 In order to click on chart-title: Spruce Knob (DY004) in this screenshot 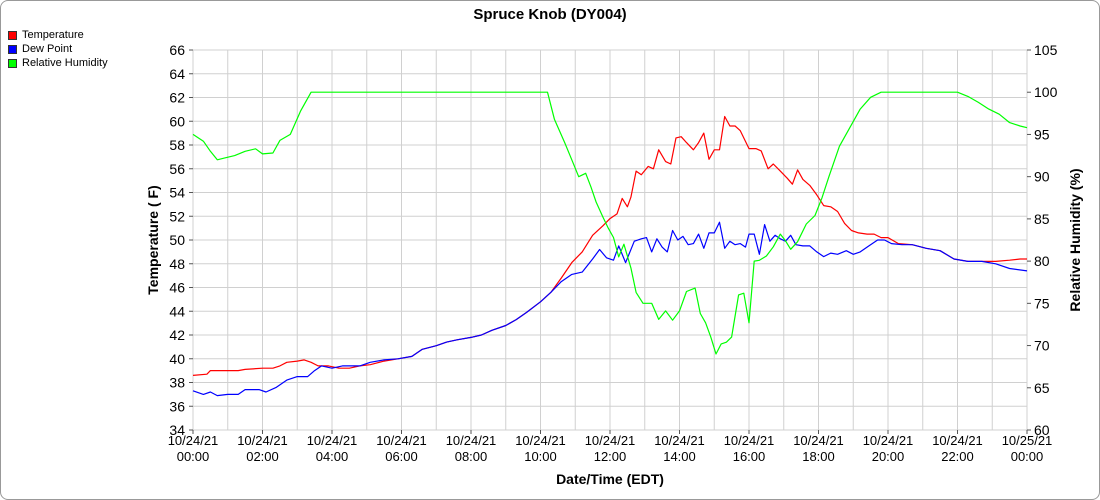, I will do `click(549, 14)`.